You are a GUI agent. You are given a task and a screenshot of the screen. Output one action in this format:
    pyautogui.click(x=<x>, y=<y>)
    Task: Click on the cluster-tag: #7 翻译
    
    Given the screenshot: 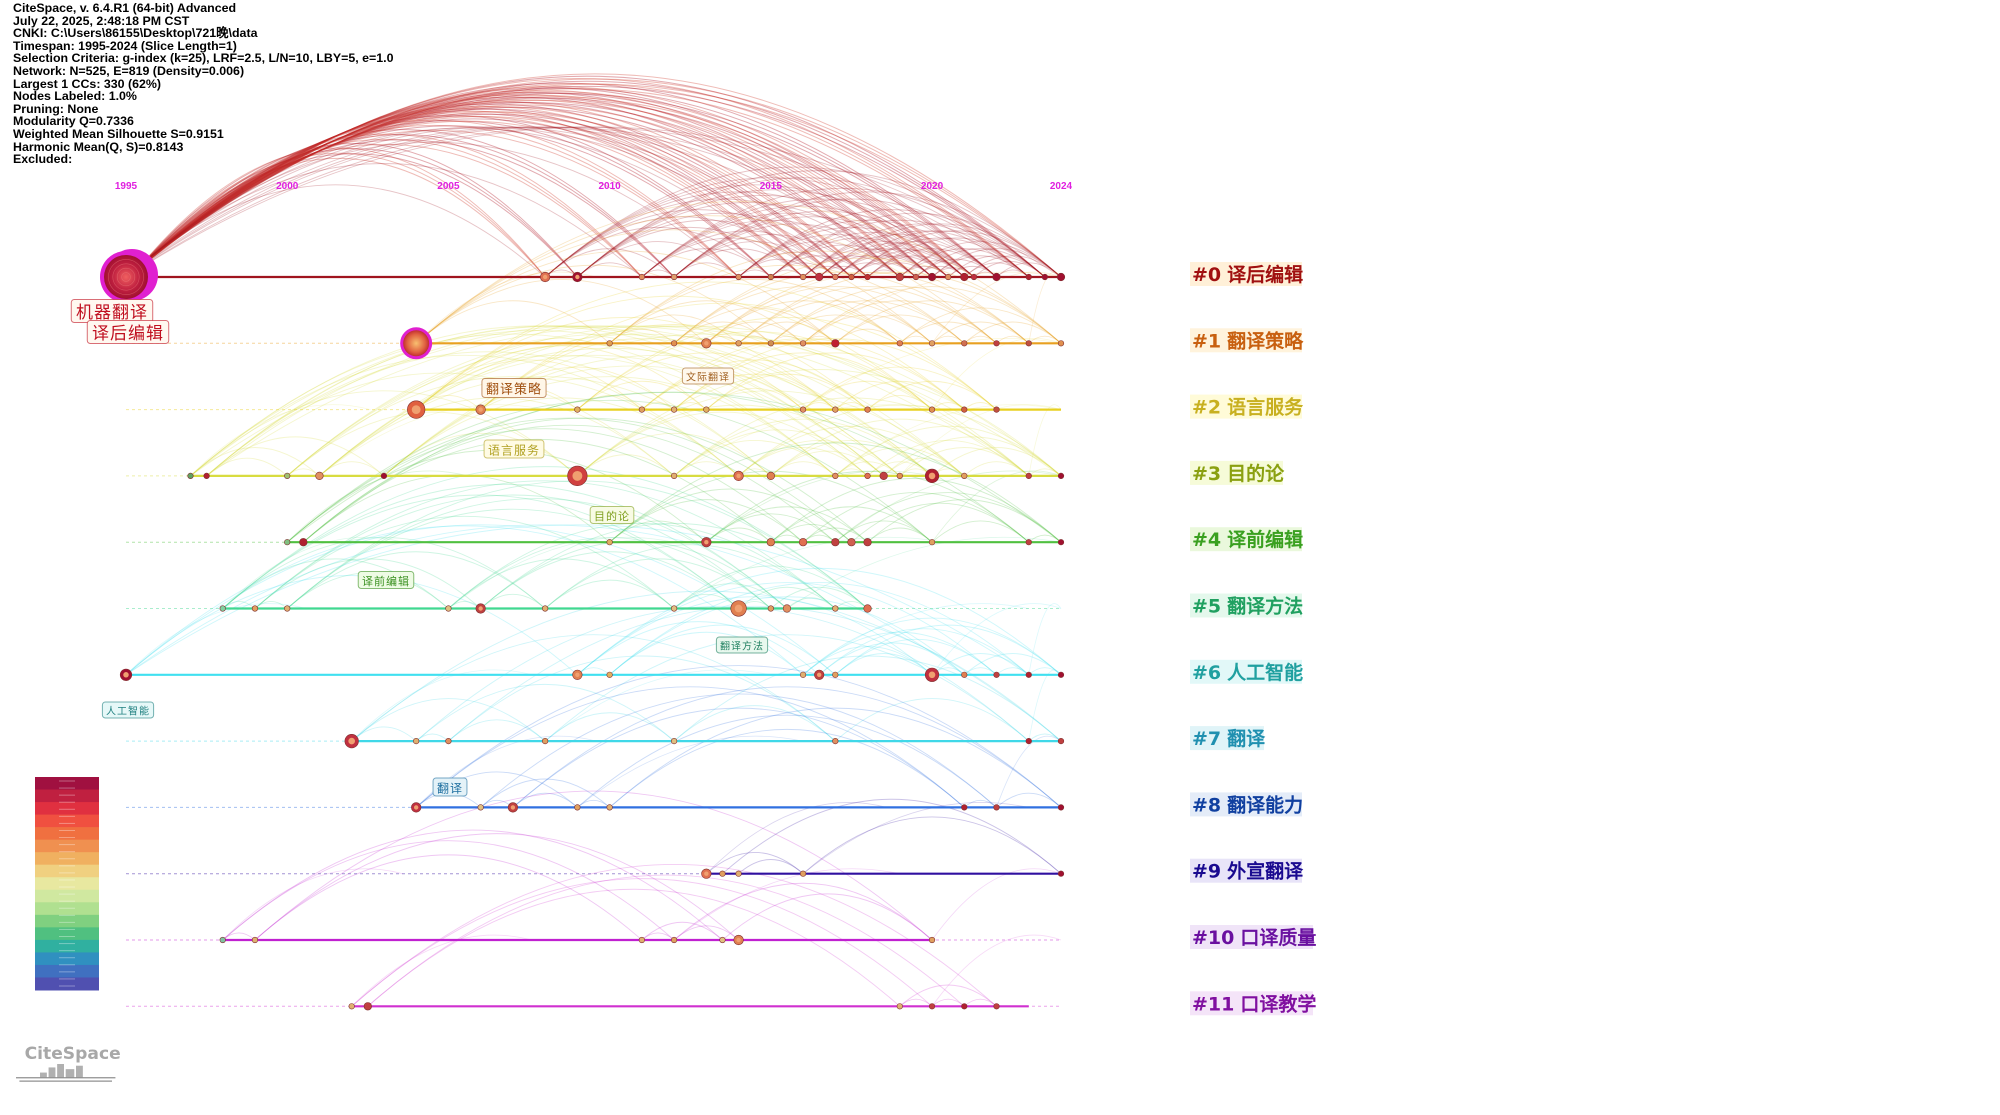 What is the action you would take?
    pyautogui.click(x=1228, y=738)
    